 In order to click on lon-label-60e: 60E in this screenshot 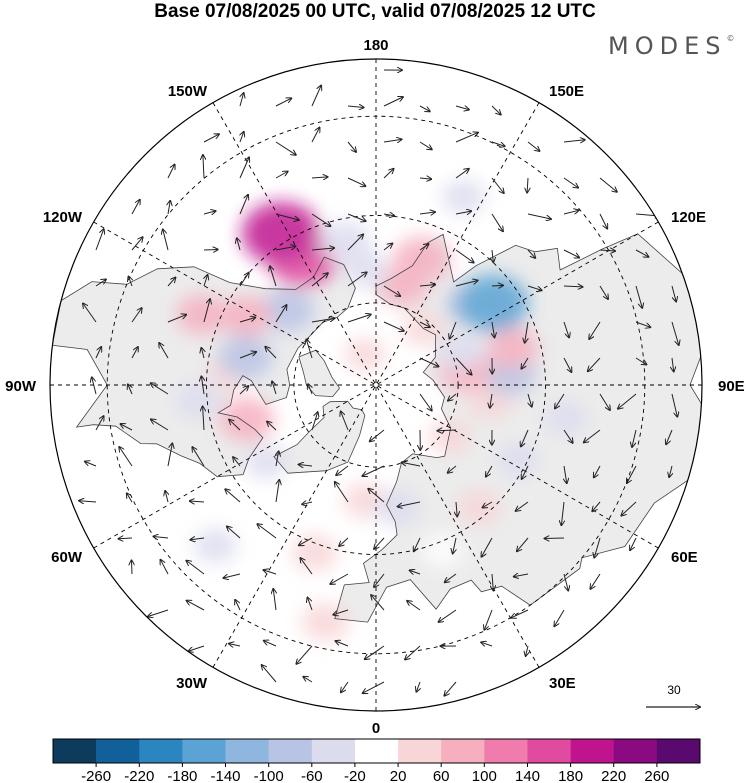, I will do `click(684, 557)`.